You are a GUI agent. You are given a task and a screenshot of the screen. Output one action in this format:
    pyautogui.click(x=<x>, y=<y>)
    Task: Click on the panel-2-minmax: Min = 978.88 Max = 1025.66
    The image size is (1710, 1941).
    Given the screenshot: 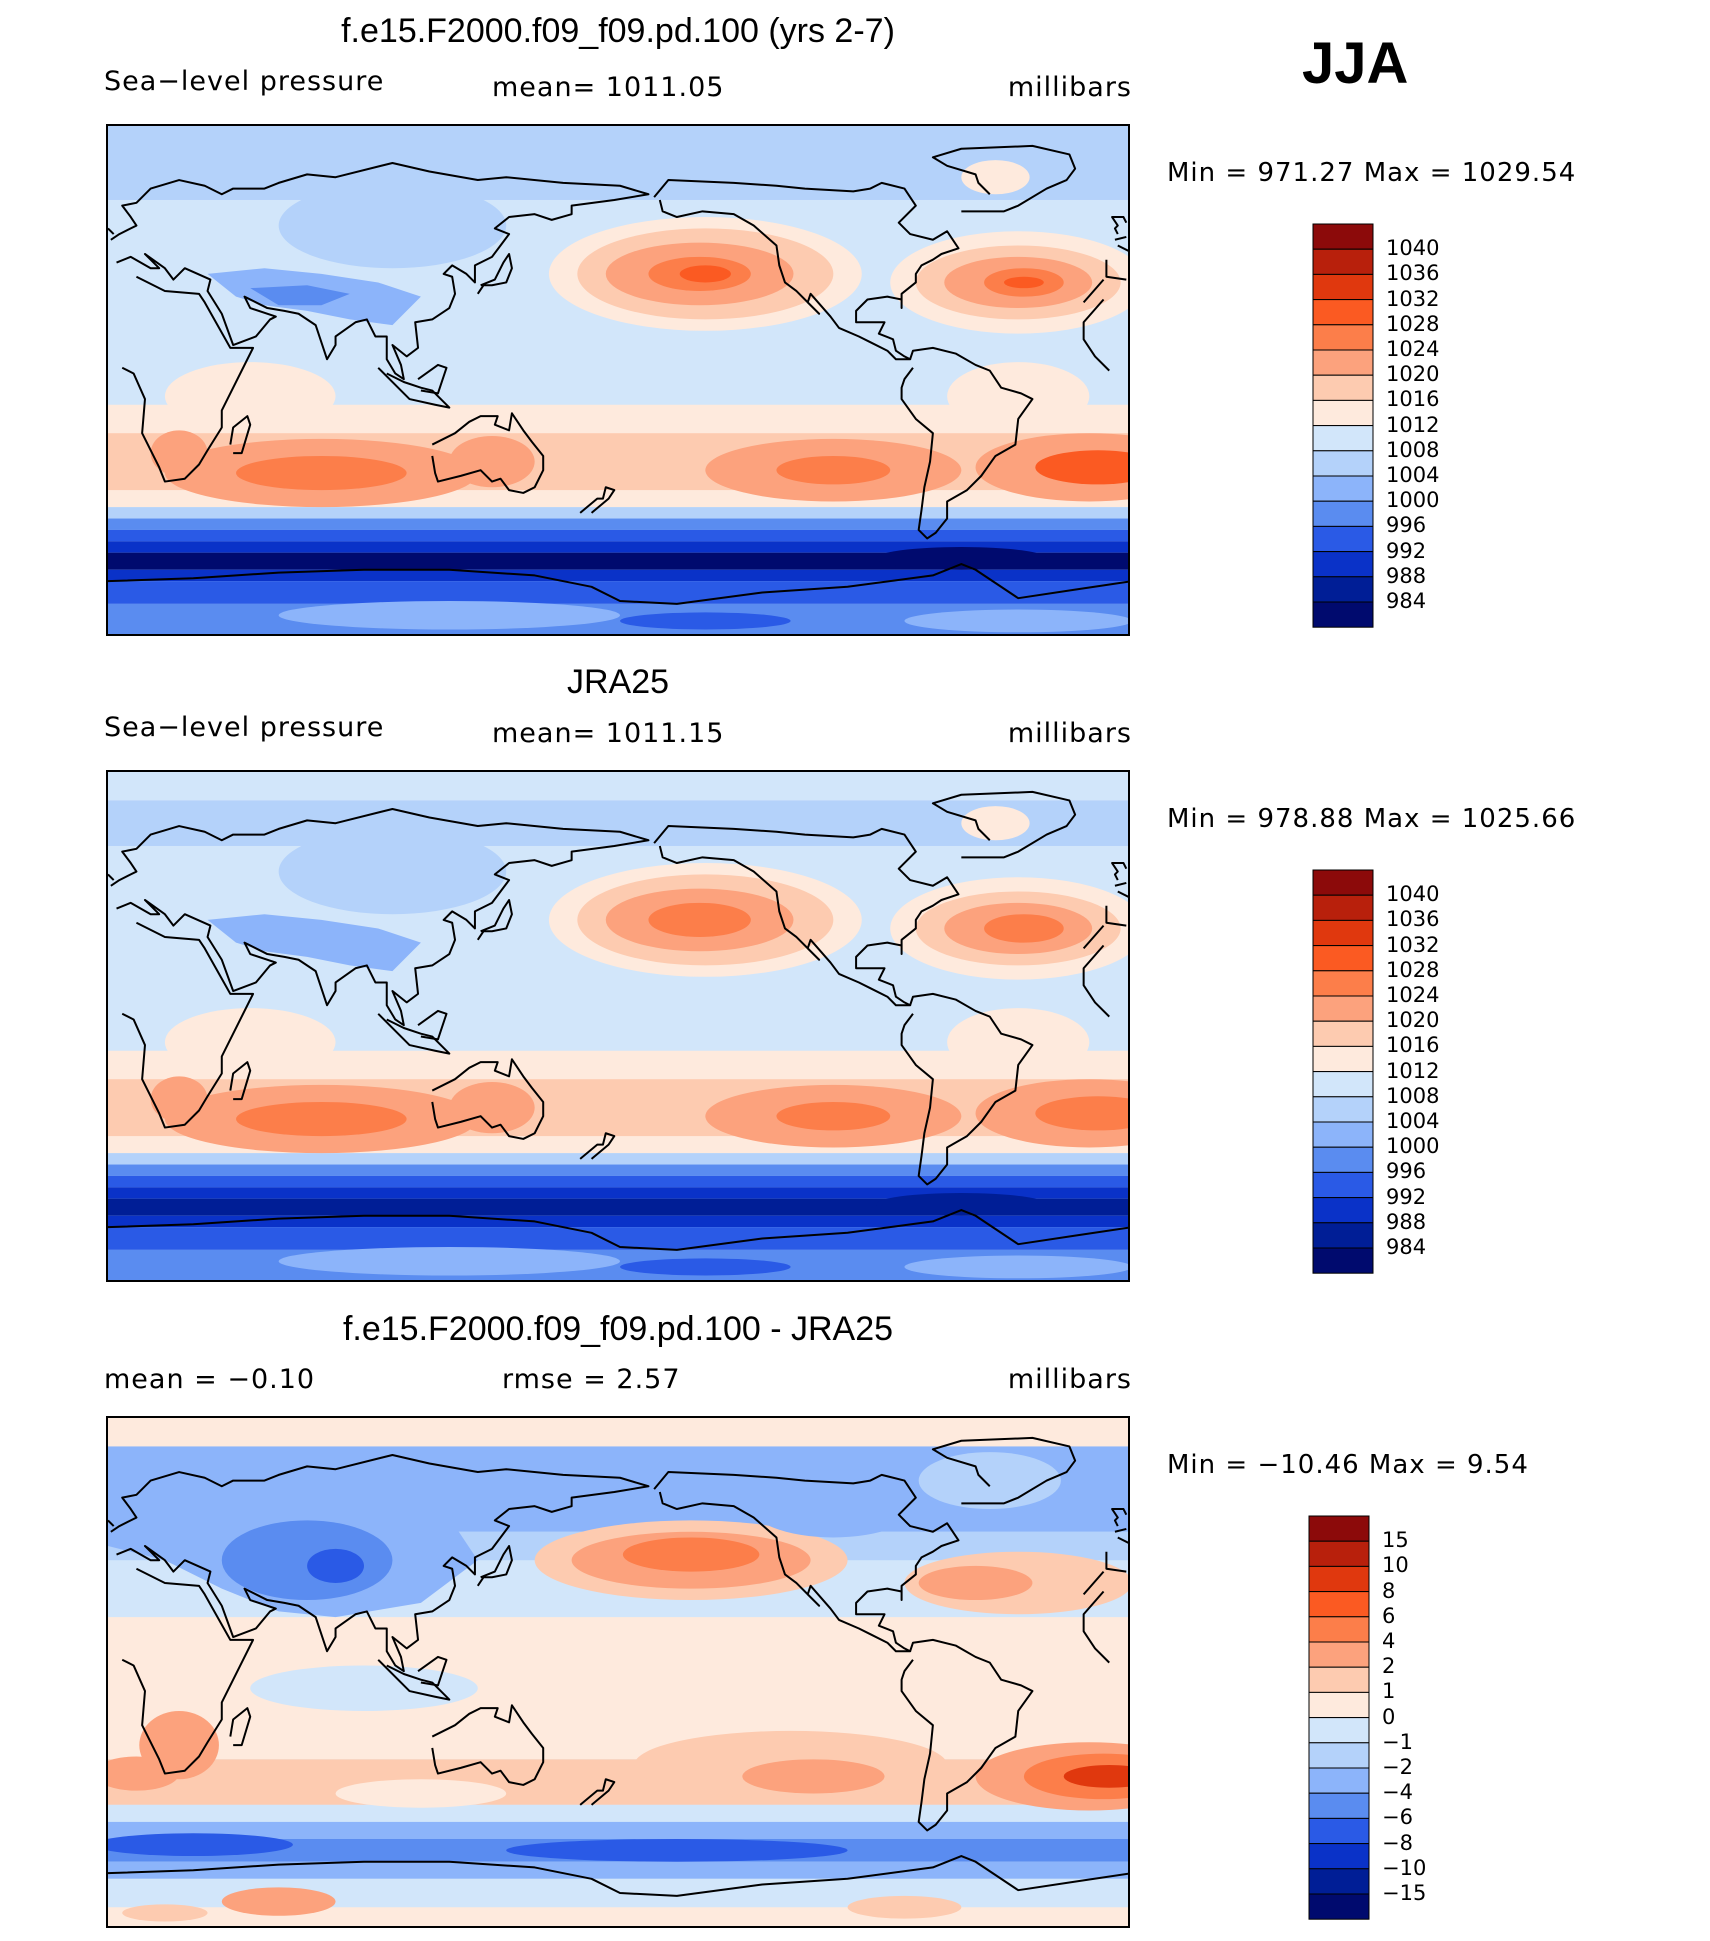 What is the action you would take?
    pyautogui.click(x=1372, y=819)
    